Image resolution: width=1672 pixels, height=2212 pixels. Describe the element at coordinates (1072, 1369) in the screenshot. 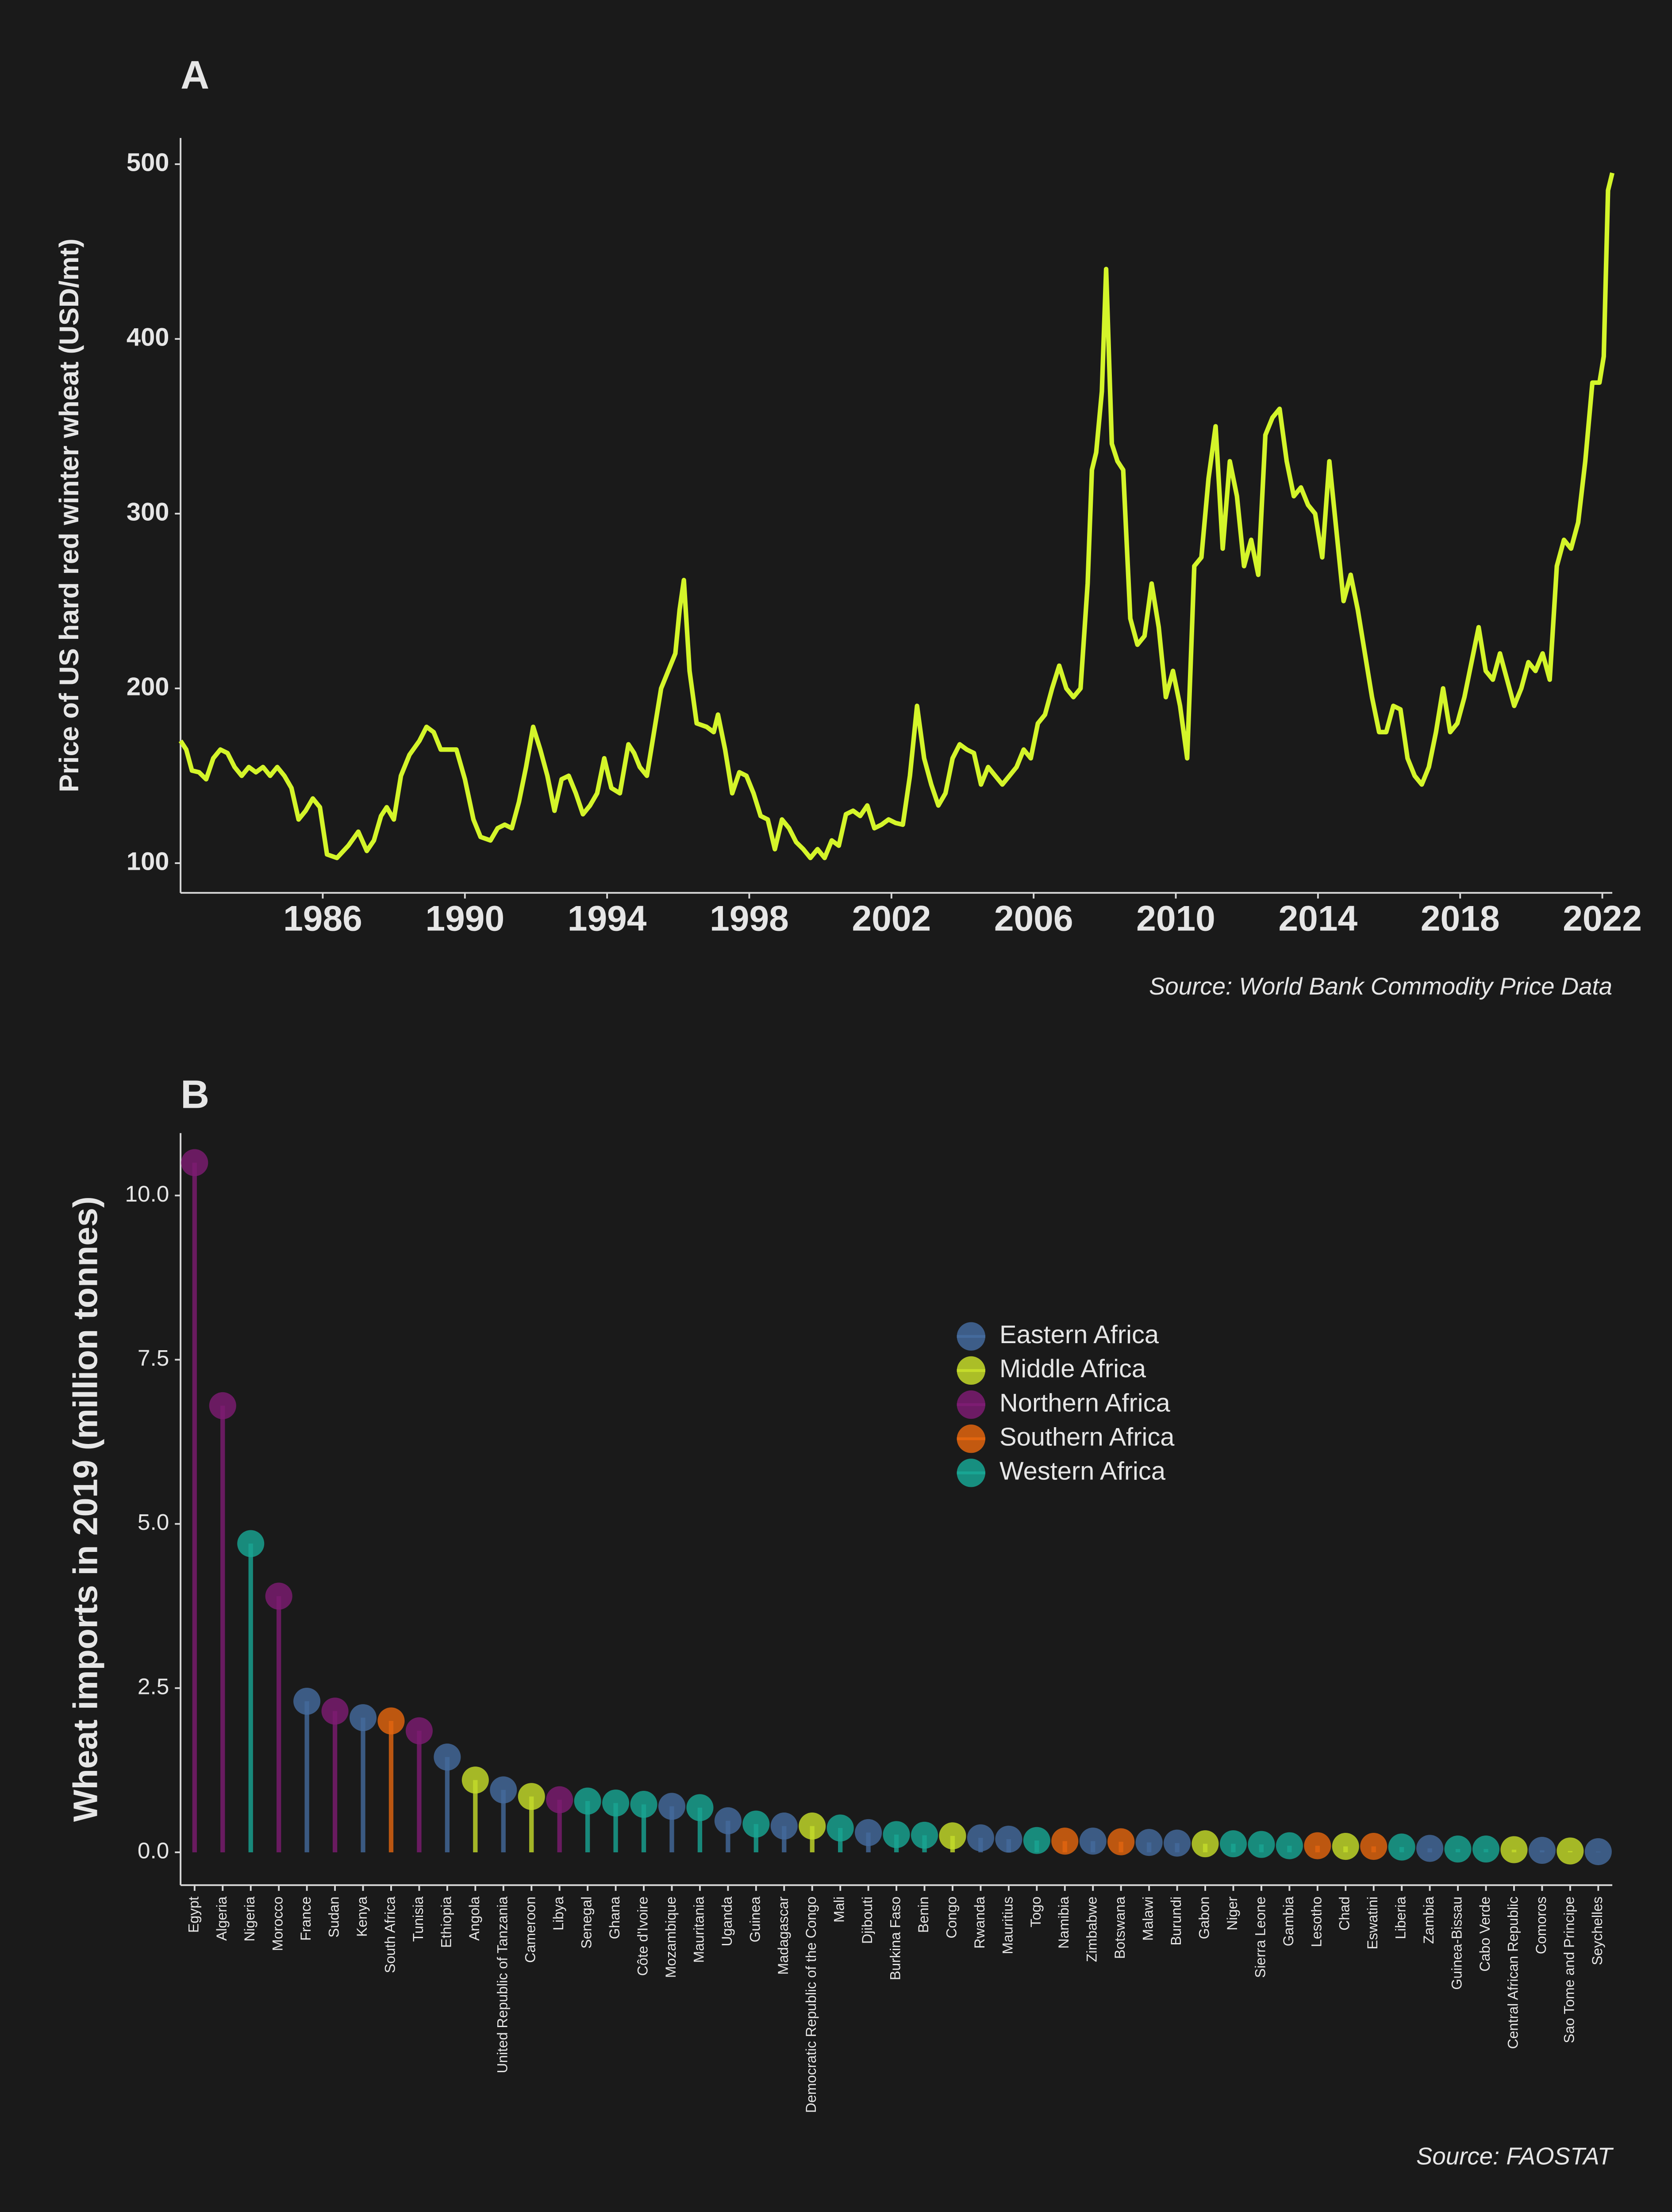

I see `legend-label: Middle Africa` at that location.